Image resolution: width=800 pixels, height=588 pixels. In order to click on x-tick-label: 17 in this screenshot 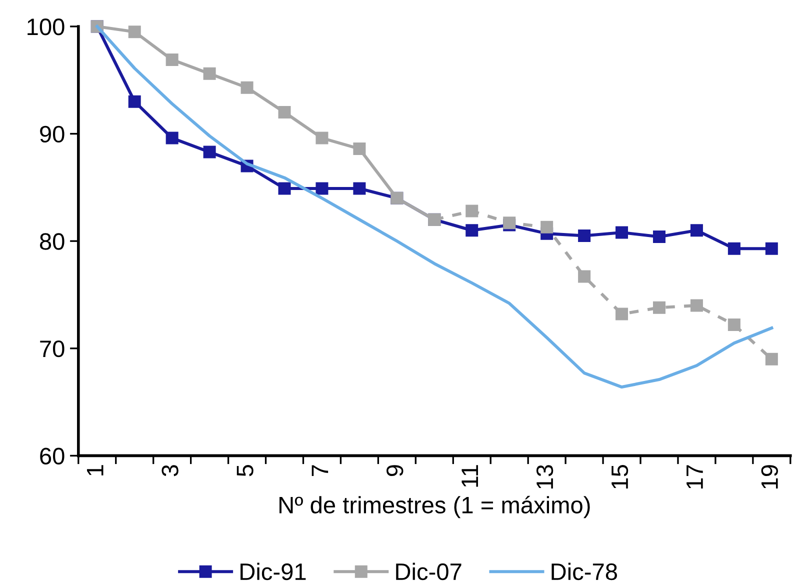, I will do `click(694, 476)`.